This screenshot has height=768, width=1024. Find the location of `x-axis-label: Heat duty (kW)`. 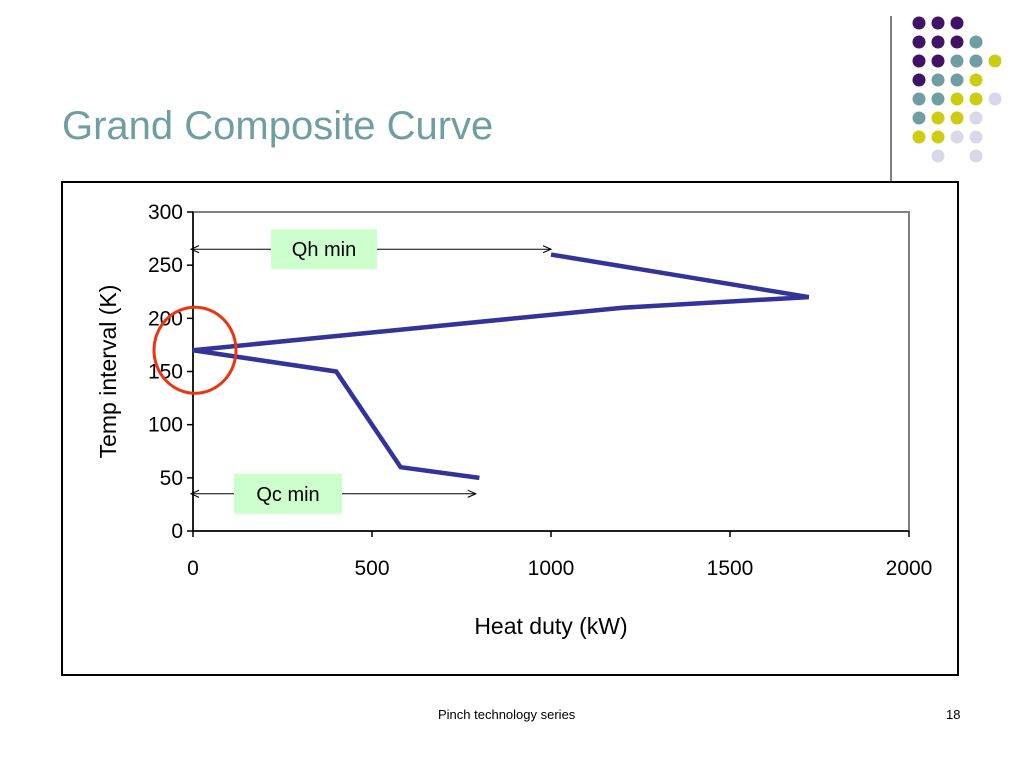

x-axis-label: Heat duty (kW) is located at coordinates (550, 626).